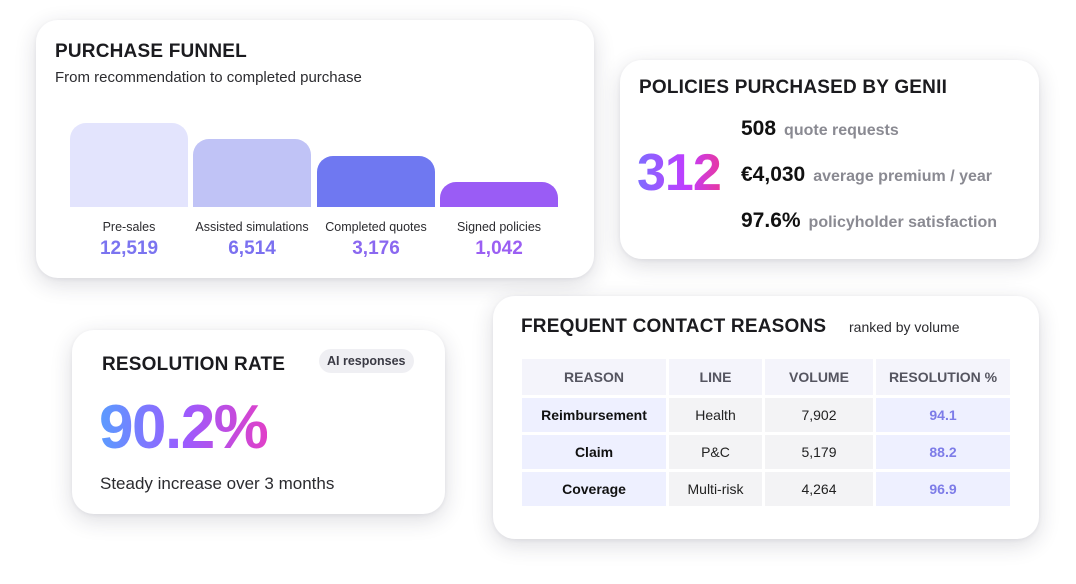  What do you see at coordinates (499, 248) in the screenshot?
I see `funnel-stage-value: 1,042` at bounding box center [499, 248].